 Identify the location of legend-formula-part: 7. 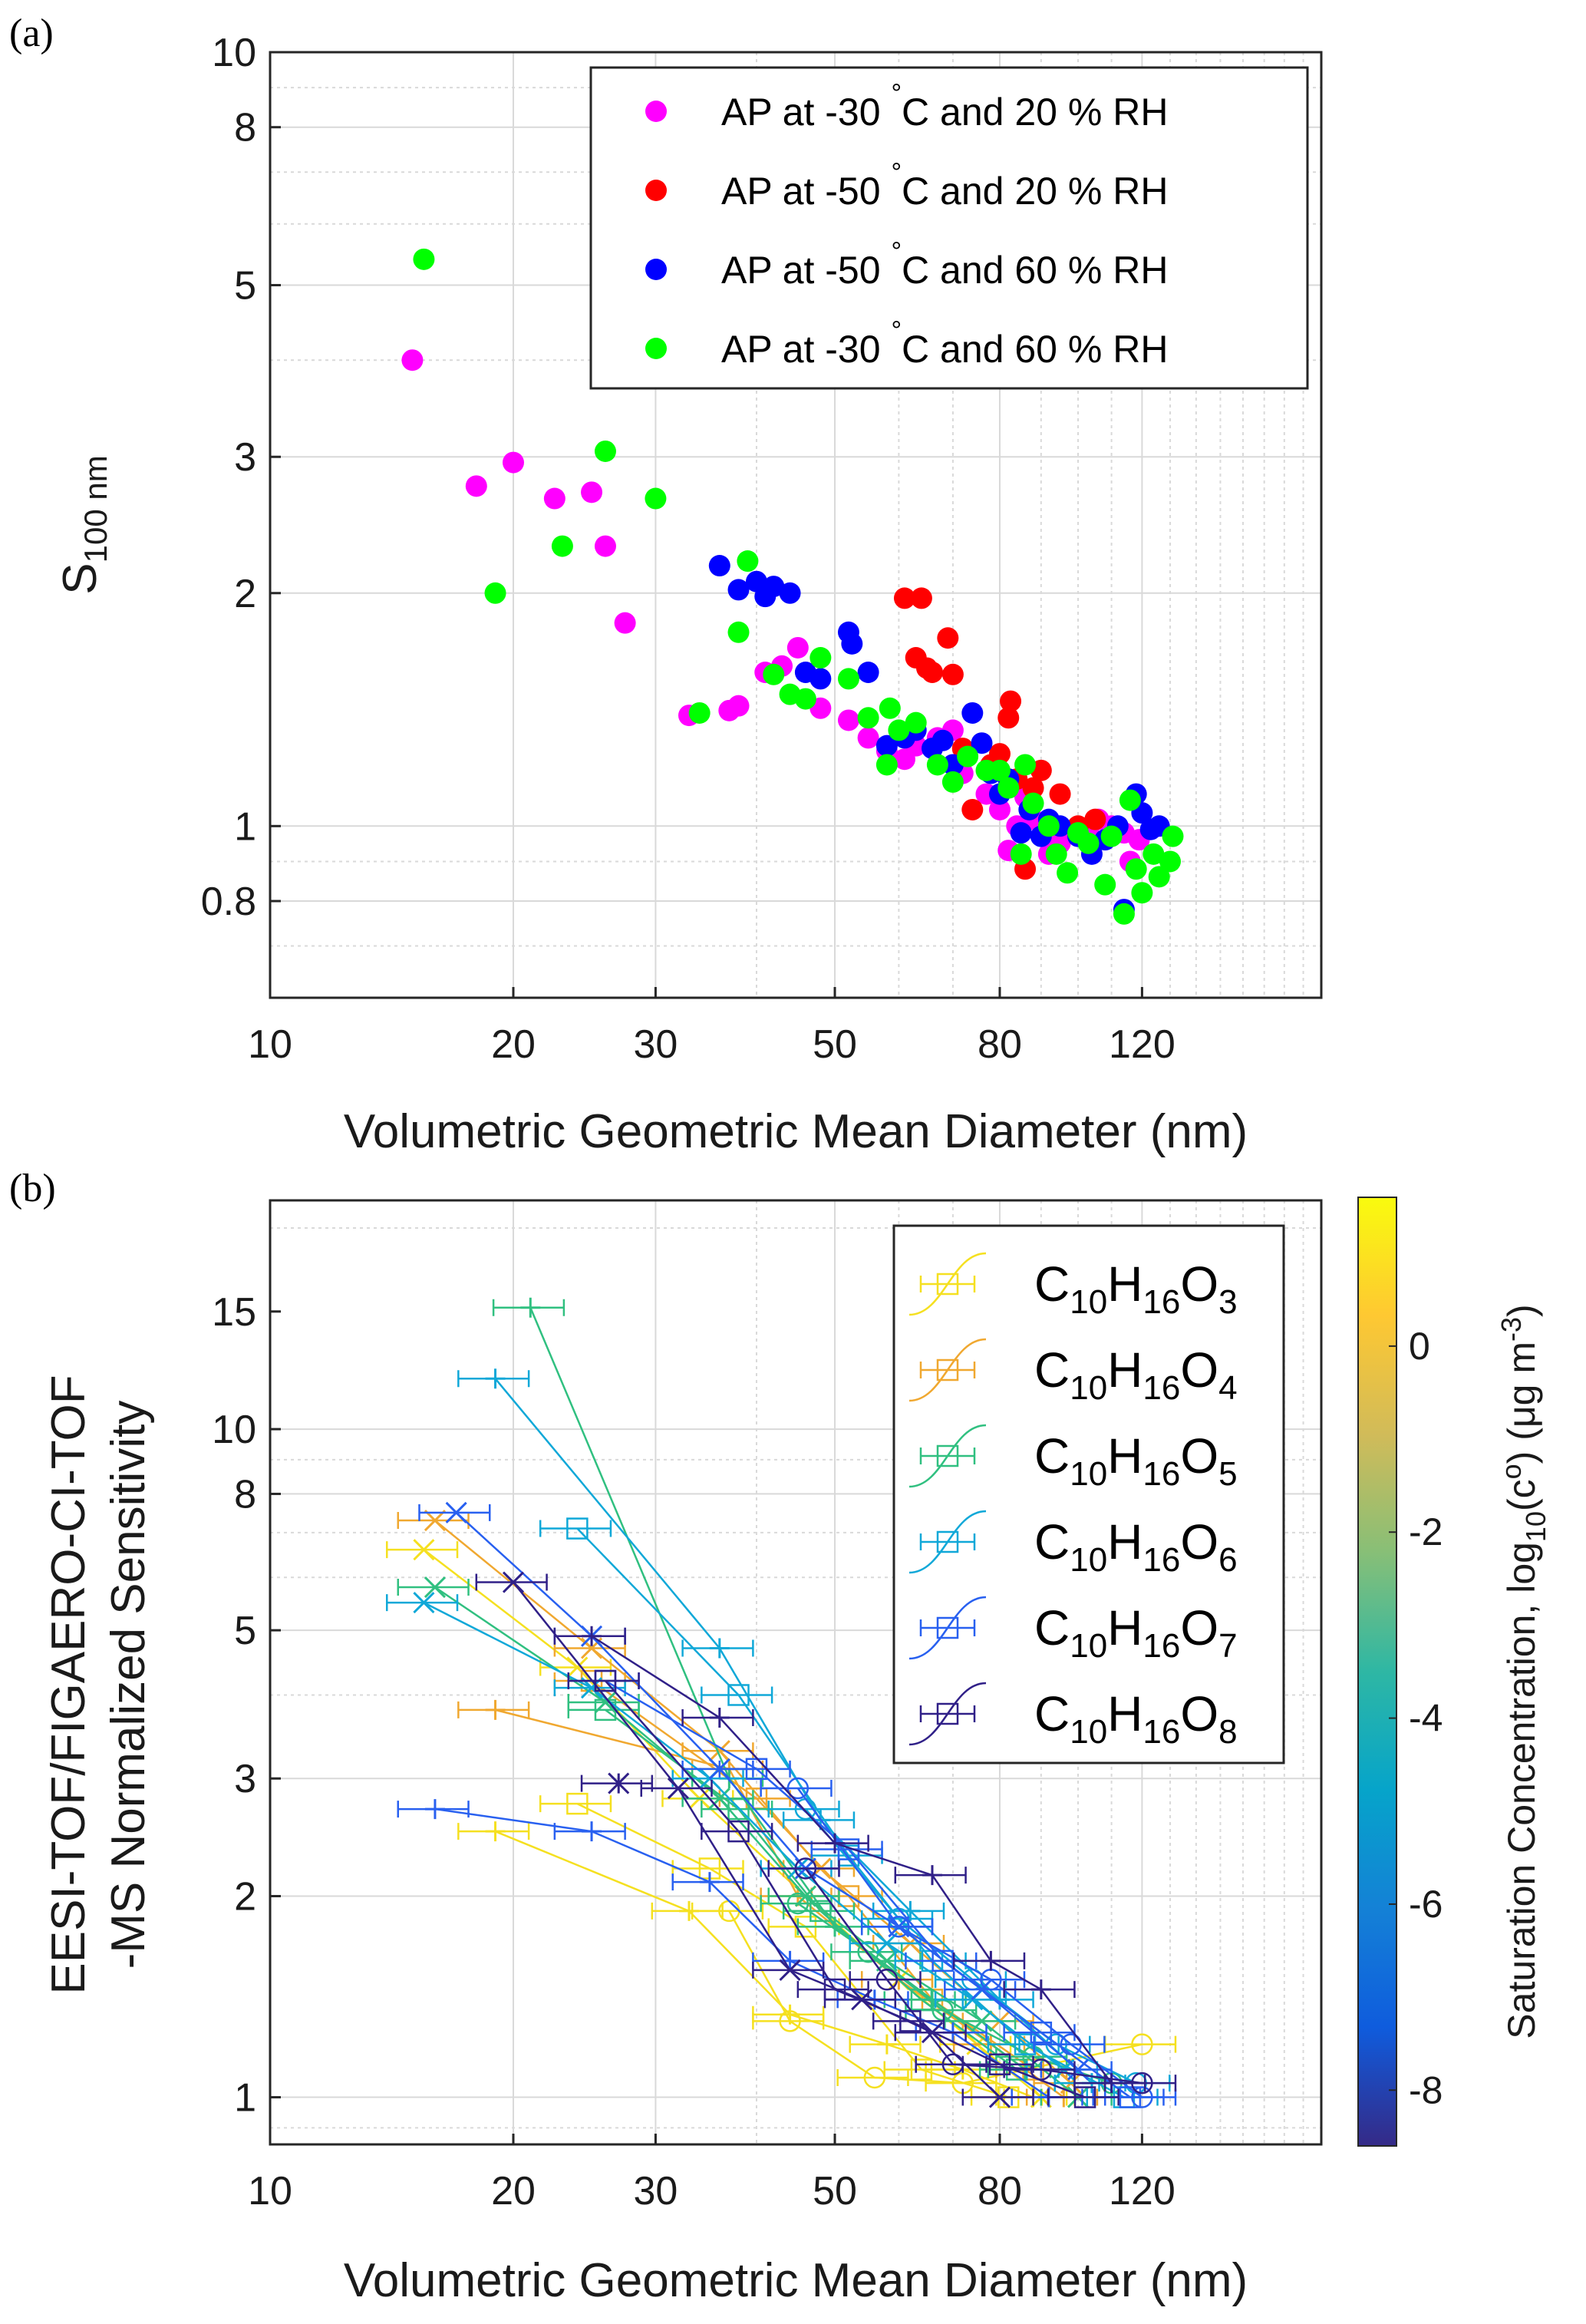
(1227, 1646).